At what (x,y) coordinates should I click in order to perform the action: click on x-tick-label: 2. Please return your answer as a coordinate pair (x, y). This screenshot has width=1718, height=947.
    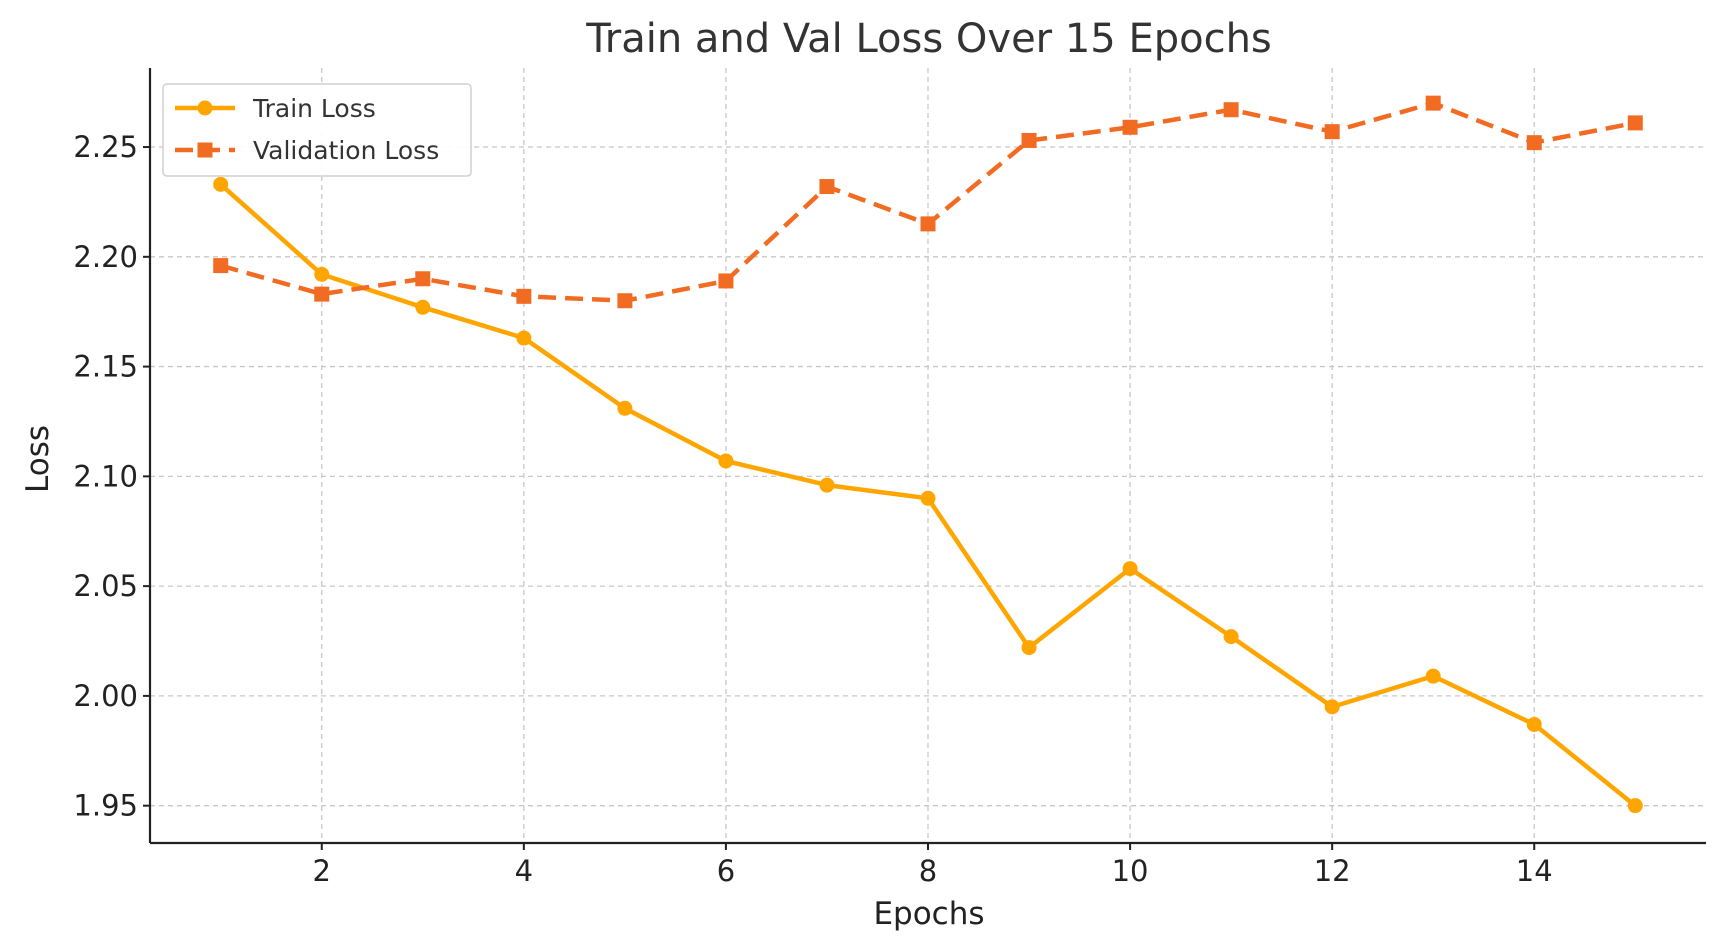
    Looking at the image, I should click on (322, 871).